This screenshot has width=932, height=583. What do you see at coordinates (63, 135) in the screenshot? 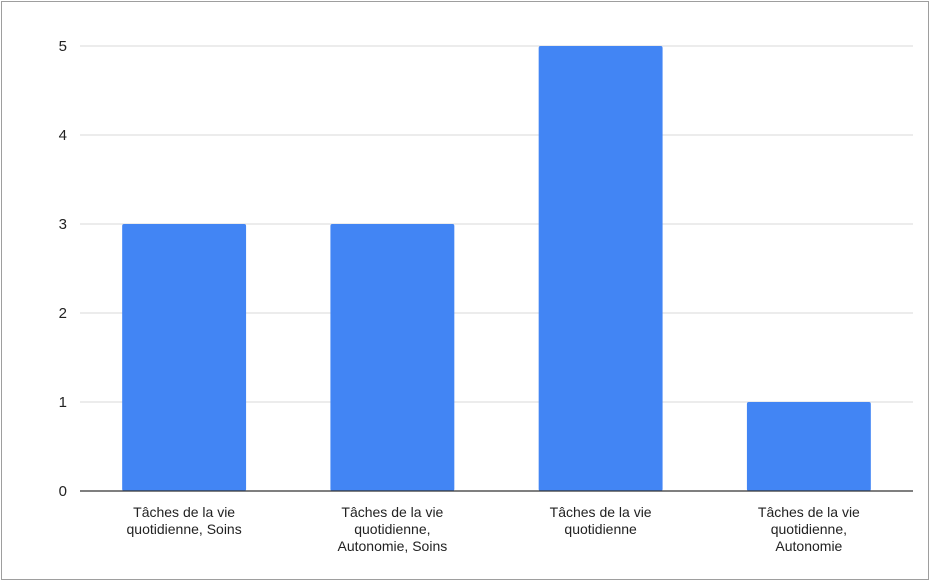
I see `y-tick-label: 4` at bounding box center [63, 135].